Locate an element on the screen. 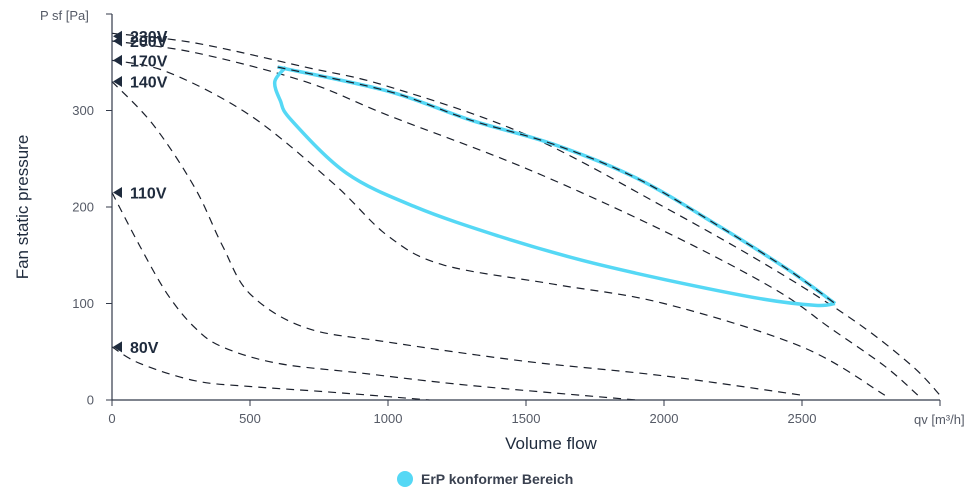 This screenshot has width=978, height=491. voltage-label-140v: 140V is located at coordinates (149, 83).